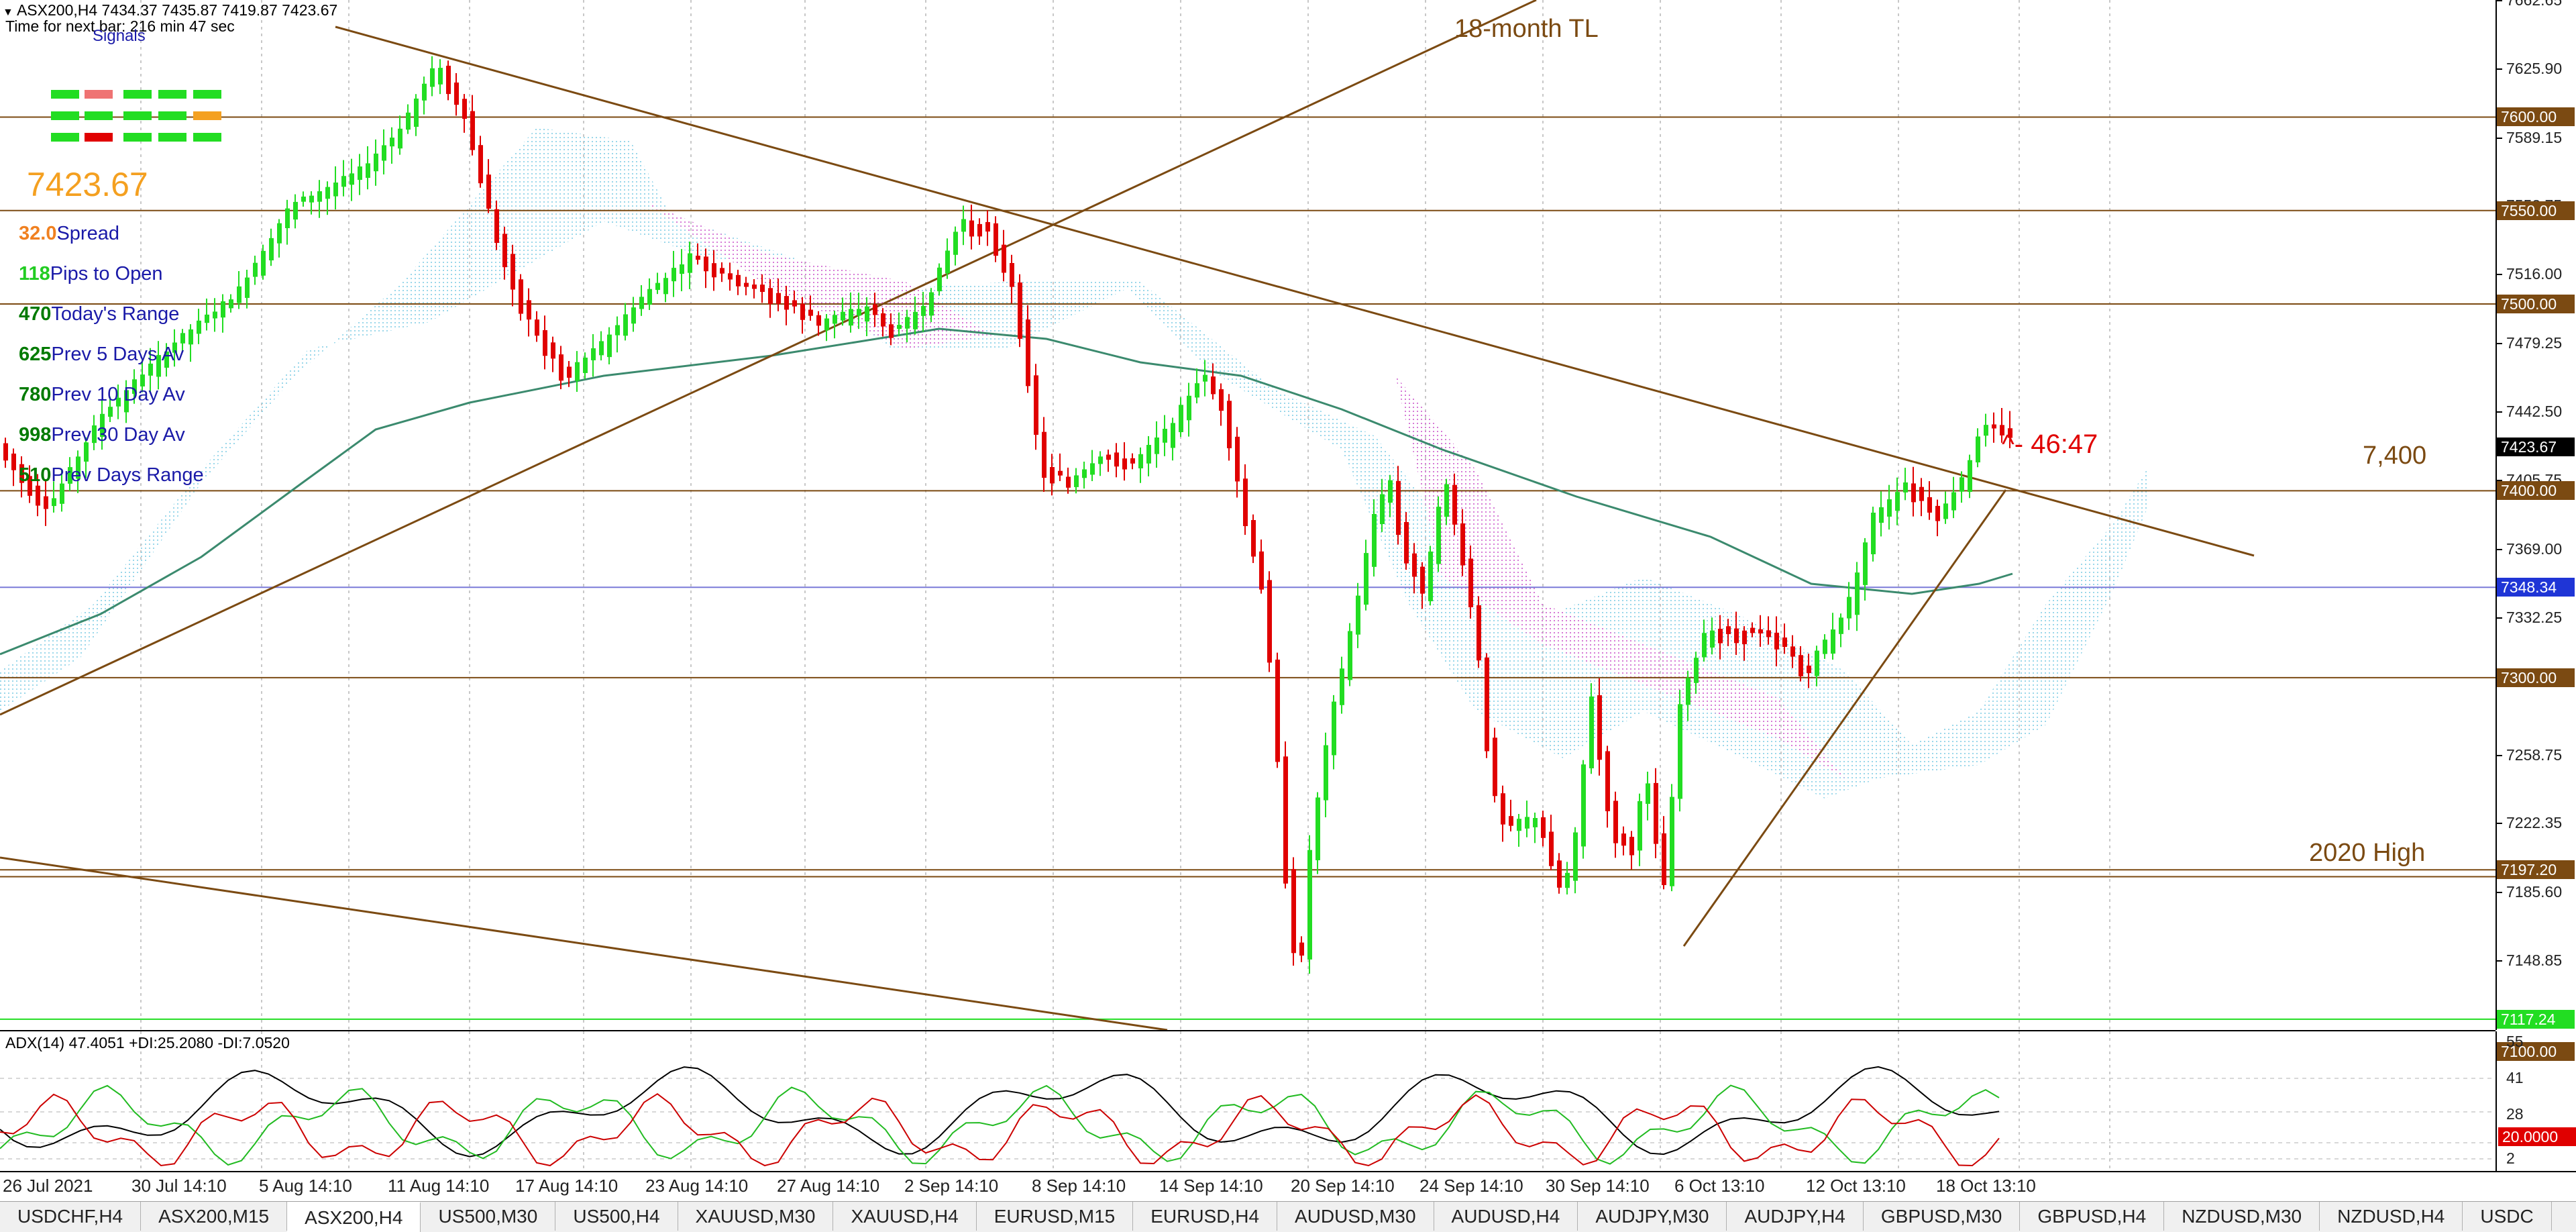 The image size is (2576, 1232). What do you see at coordinates (1000, 1125) in the screenshot?
I see `plus-di-line` at bounding box center [1000, 1125].